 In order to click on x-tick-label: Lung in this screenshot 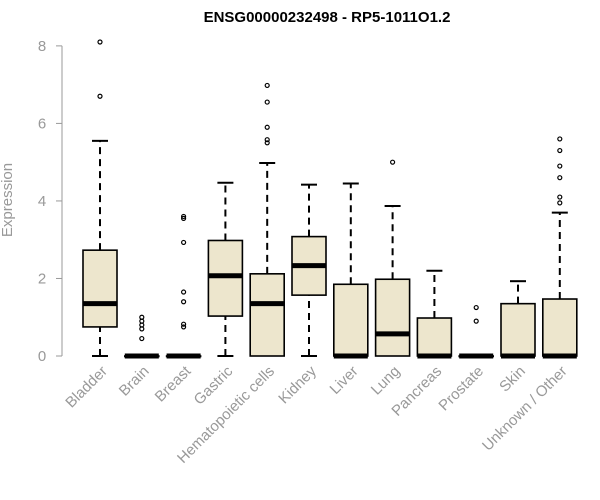, I will do `click(386, 381)`.